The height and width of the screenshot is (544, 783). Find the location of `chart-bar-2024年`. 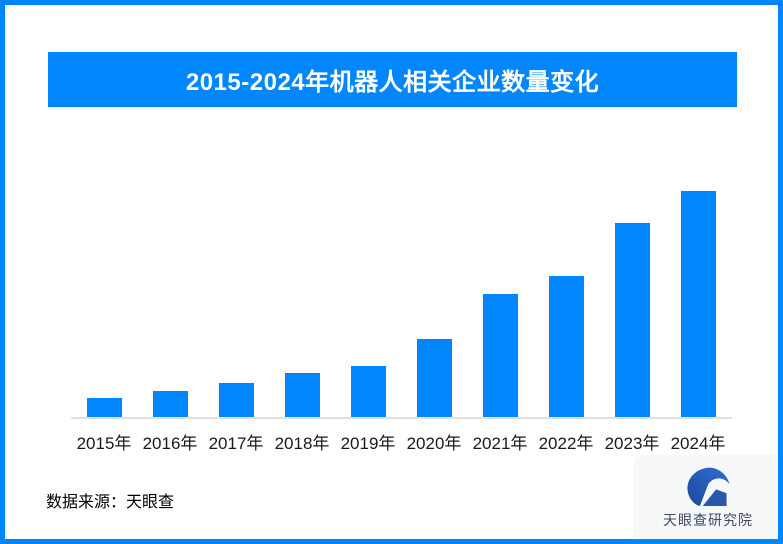

chart-bar-2024年 is located at coordinates (698, 304).